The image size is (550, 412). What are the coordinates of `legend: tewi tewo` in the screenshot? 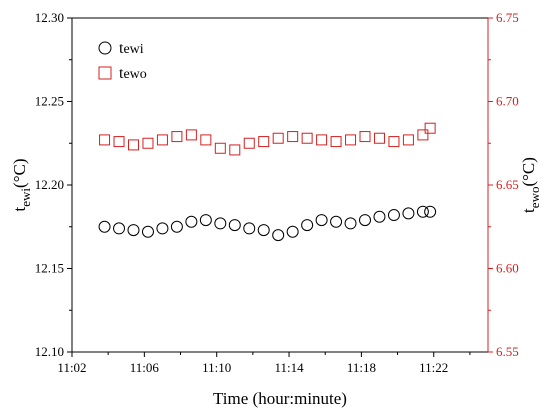 It's located at (122, 61).